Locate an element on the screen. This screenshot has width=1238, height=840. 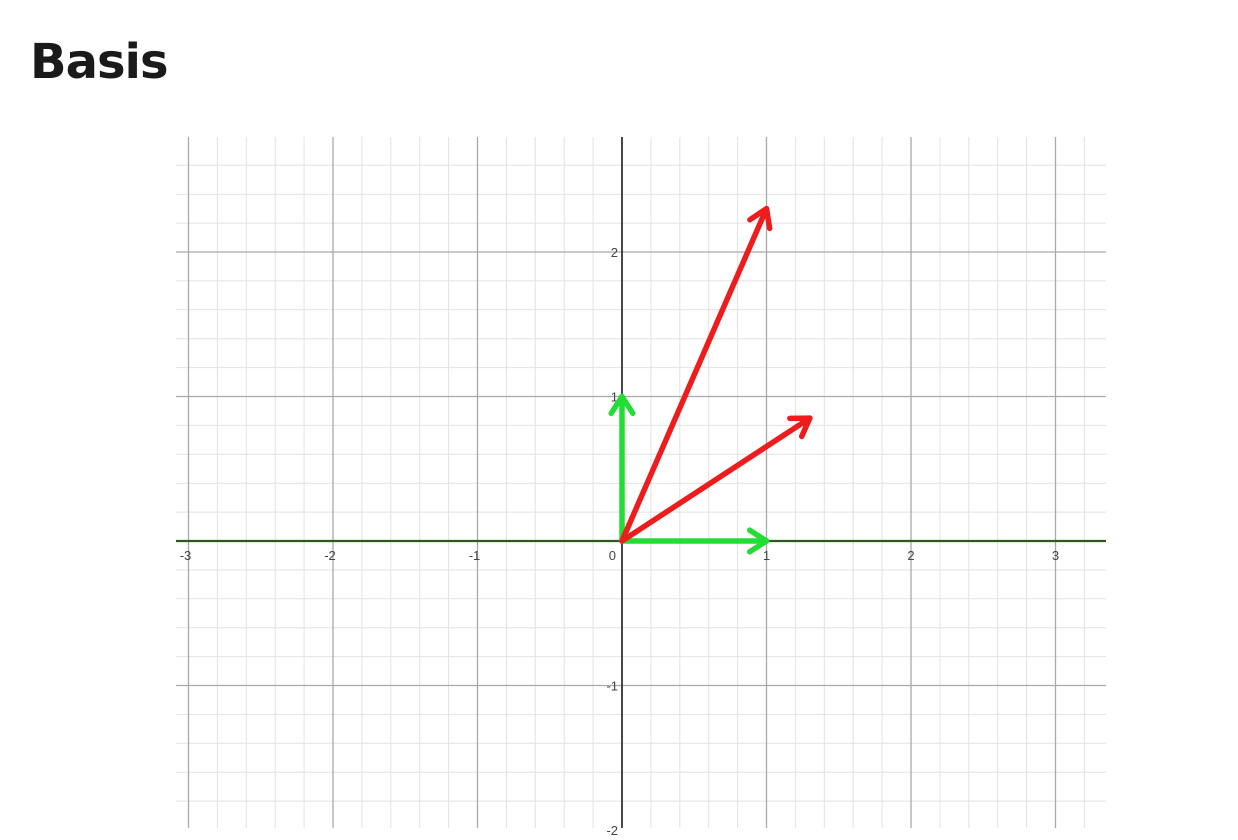
y-tick-label: 1 is located at coordinates (614, 397).